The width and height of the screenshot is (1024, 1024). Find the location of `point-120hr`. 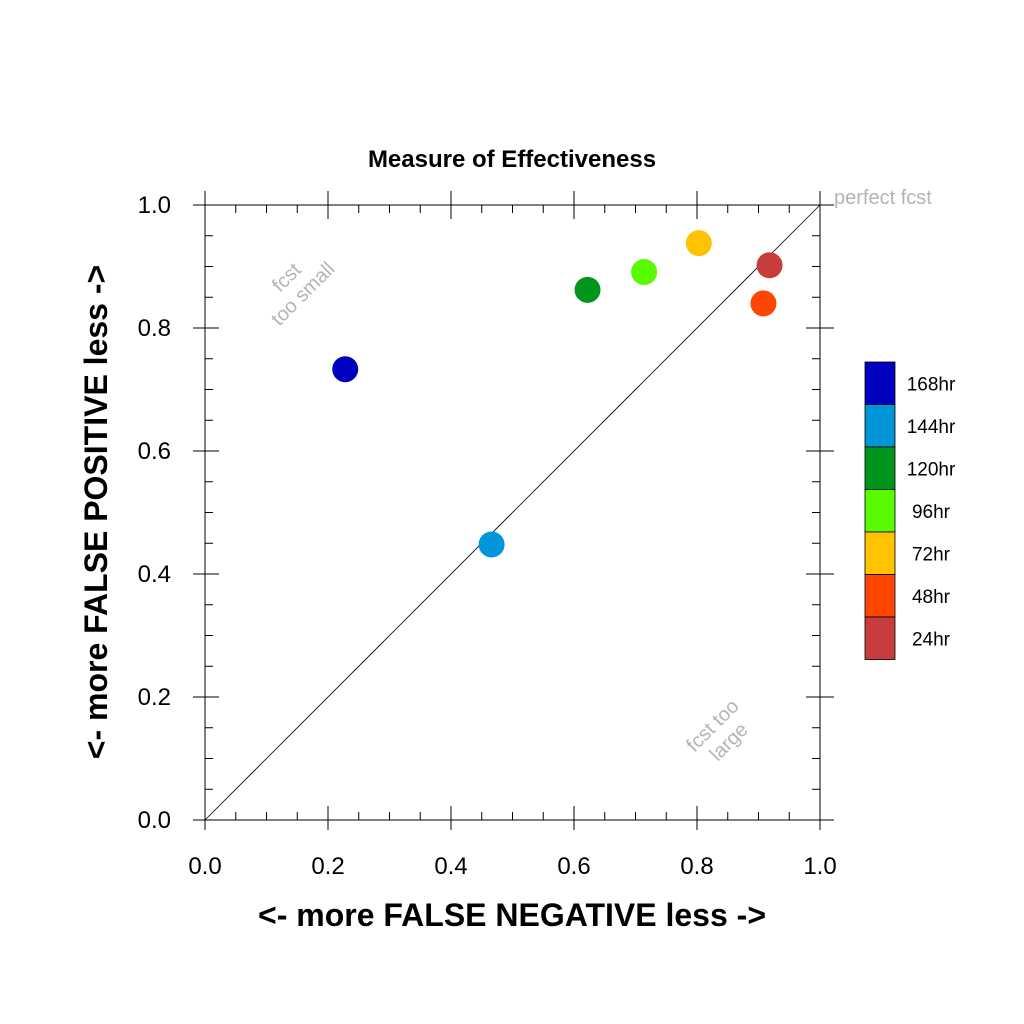

point-120hr is located at coordinates (587, 289).